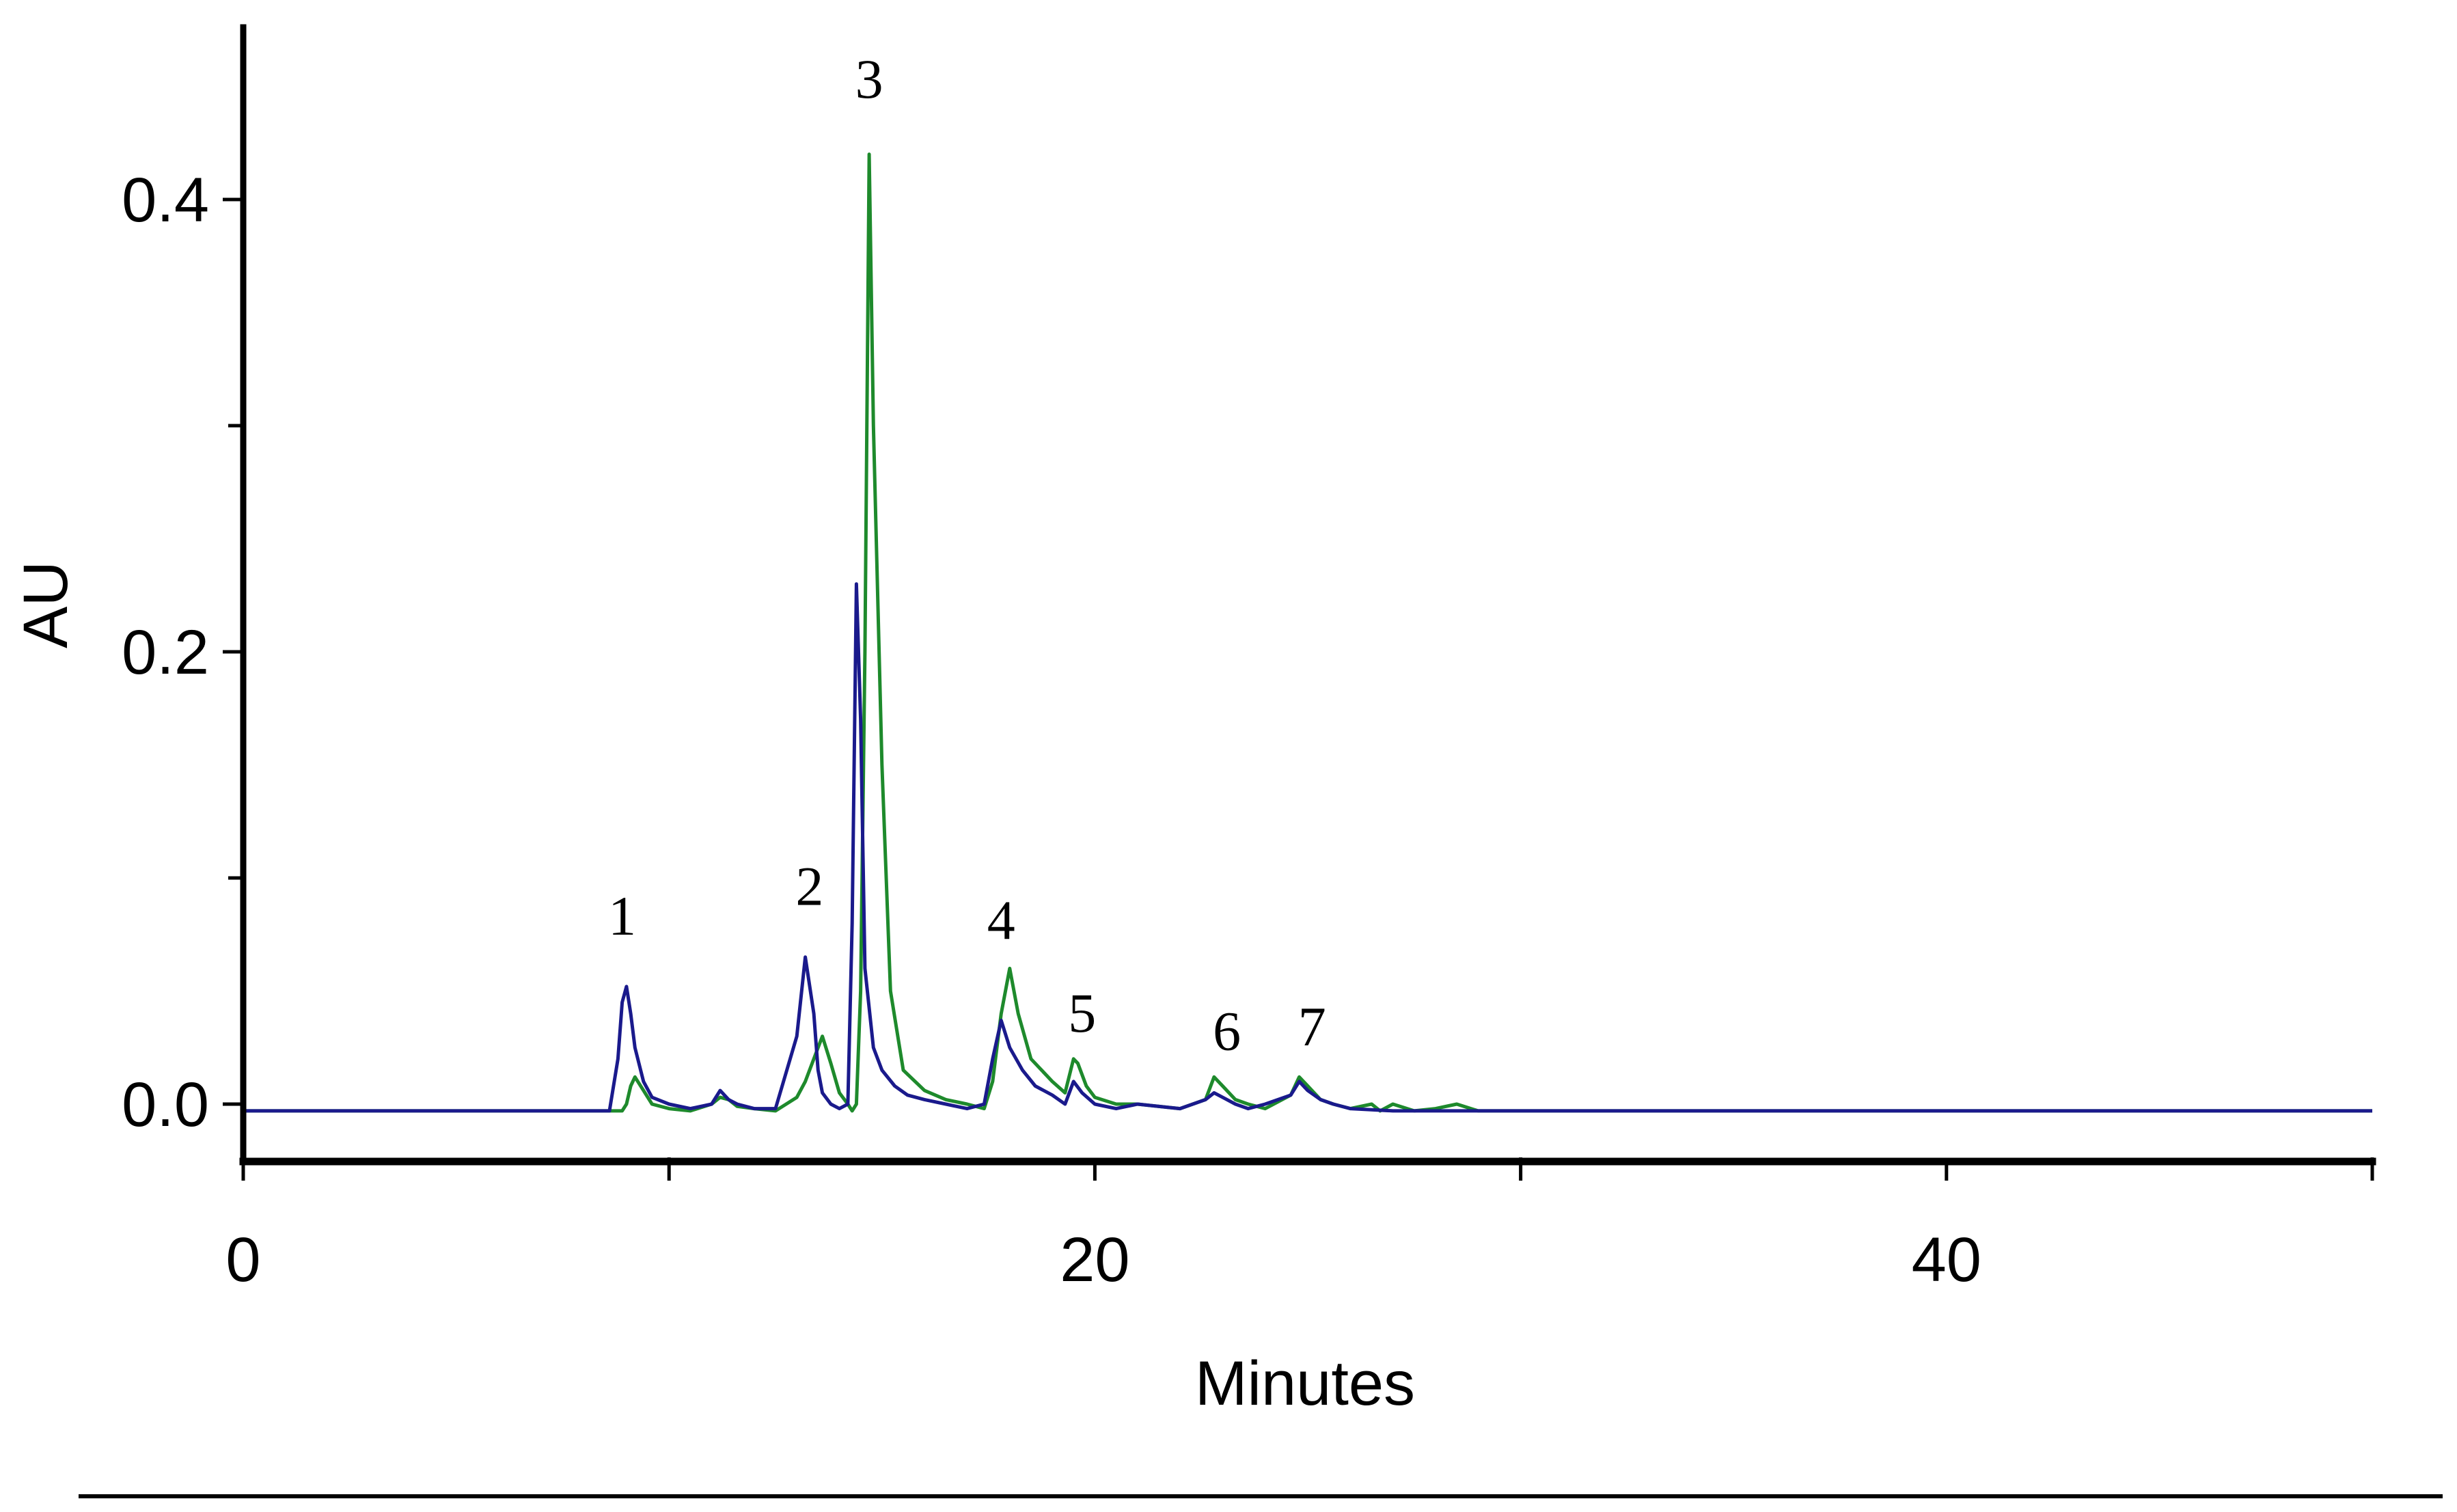 This screenshot has width=2457, height=1512. I want to click on x-tick-label: 0, so click(242, 1260).